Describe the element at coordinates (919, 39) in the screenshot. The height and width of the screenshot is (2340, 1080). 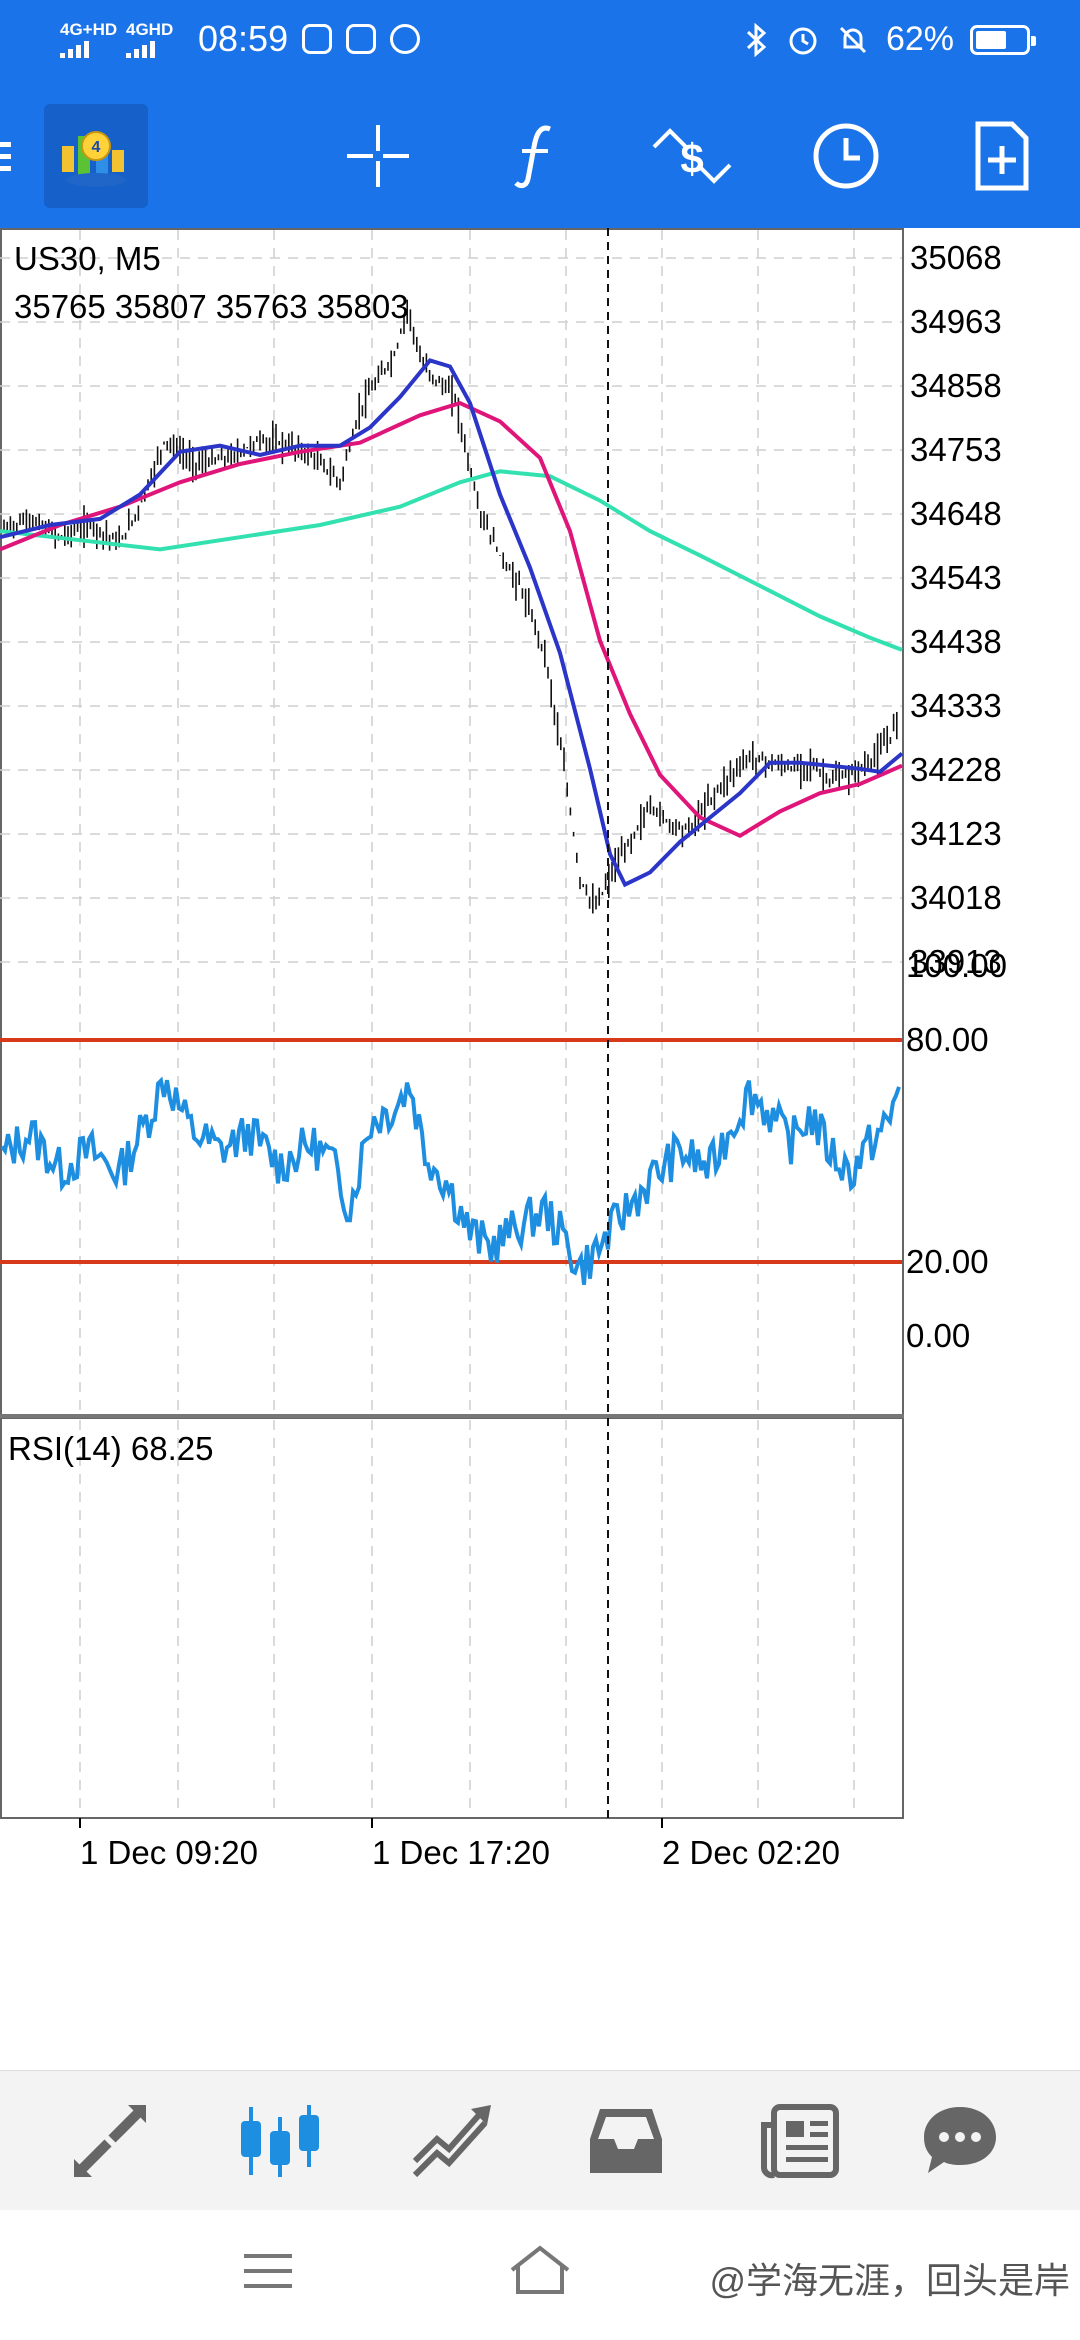
I see `battery-percent: 62%` at that location.